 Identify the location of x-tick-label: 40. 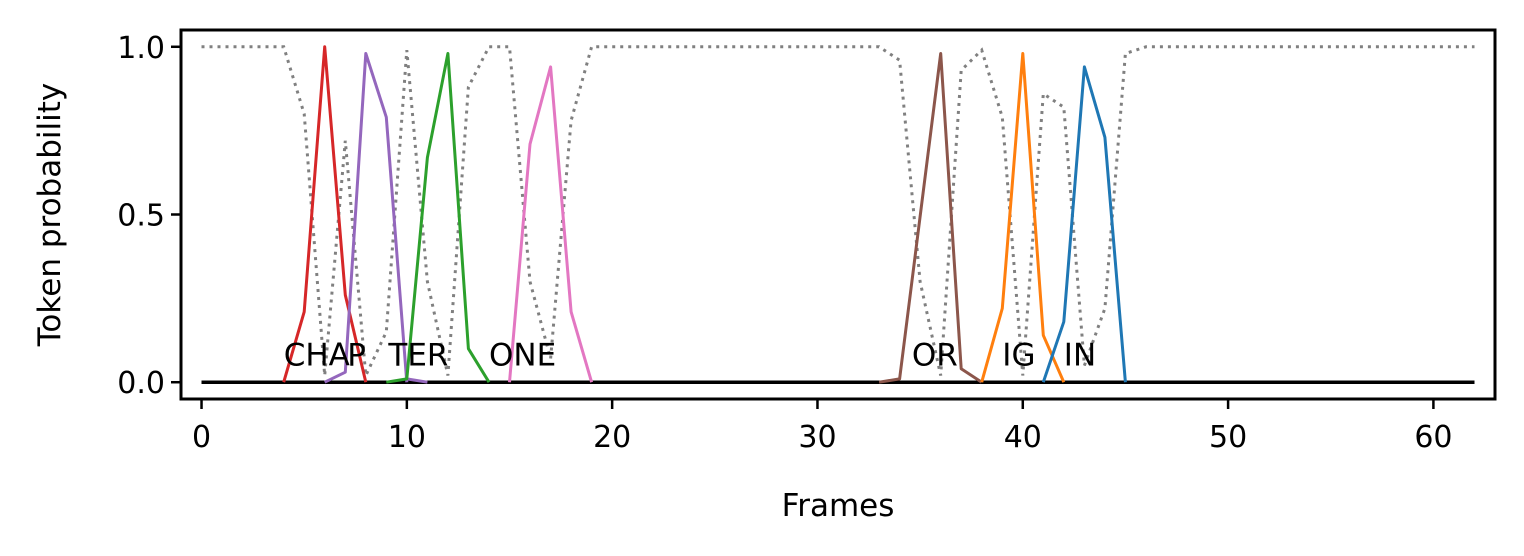
(1023, 437).